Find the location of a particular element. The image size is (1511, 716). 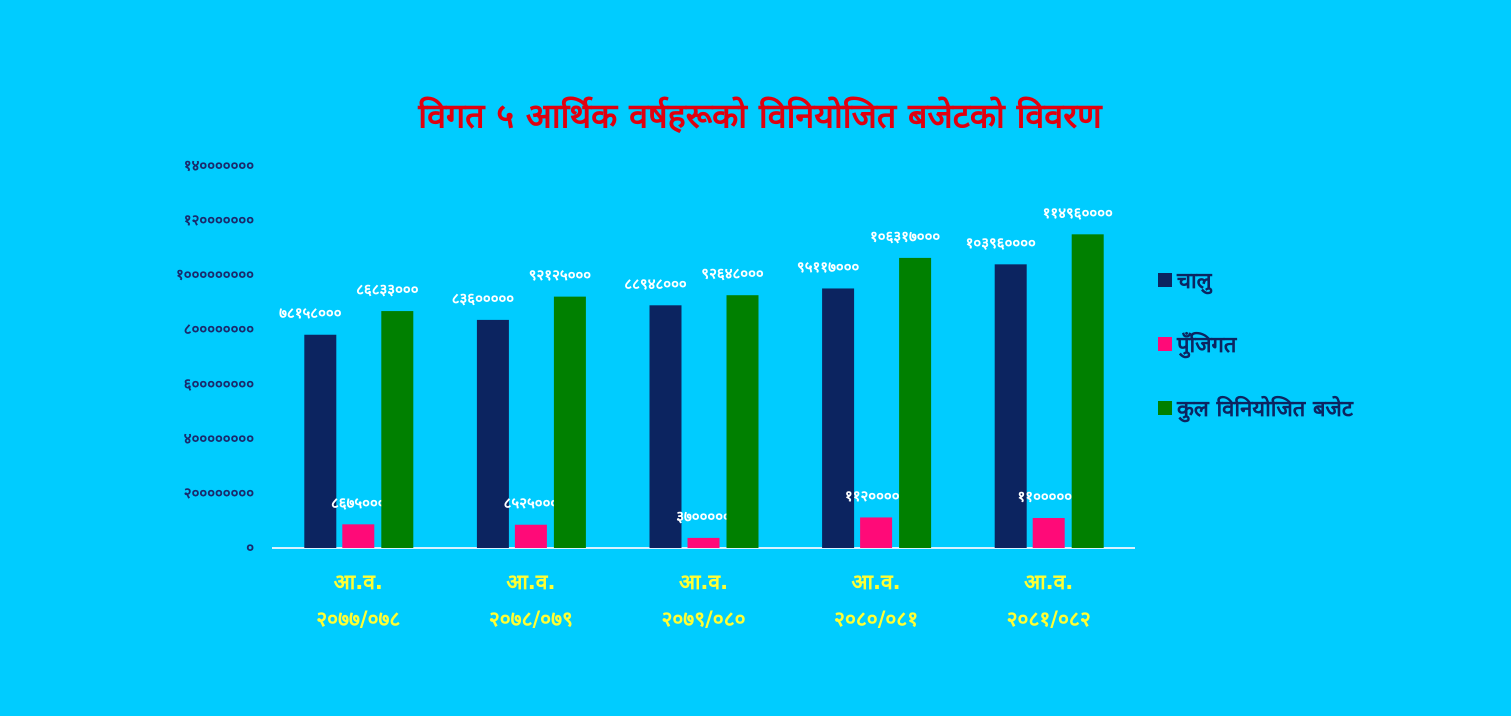

value-label: ९२६४८००० is located at coordinates (732, 274).